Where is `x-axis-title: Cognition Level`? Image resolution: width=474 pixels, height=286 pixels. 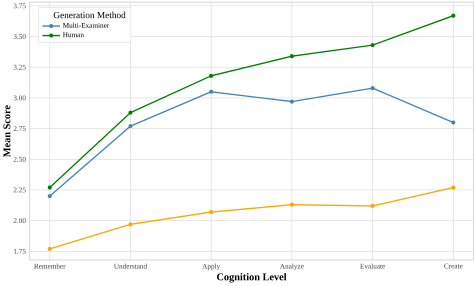
x-axis-title: Cognition Level is located at coordinates (251, 278).